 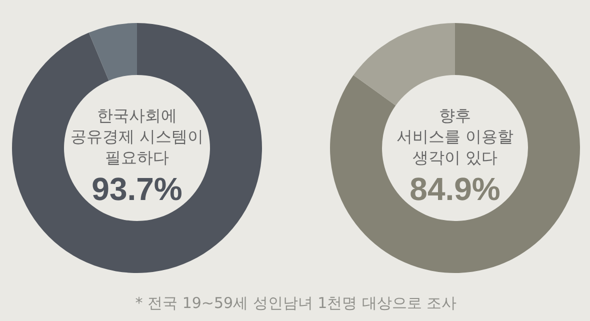 I want to click on text: 향후 서비스를 이용할 생각이 있다, so click(x=455, y=136).